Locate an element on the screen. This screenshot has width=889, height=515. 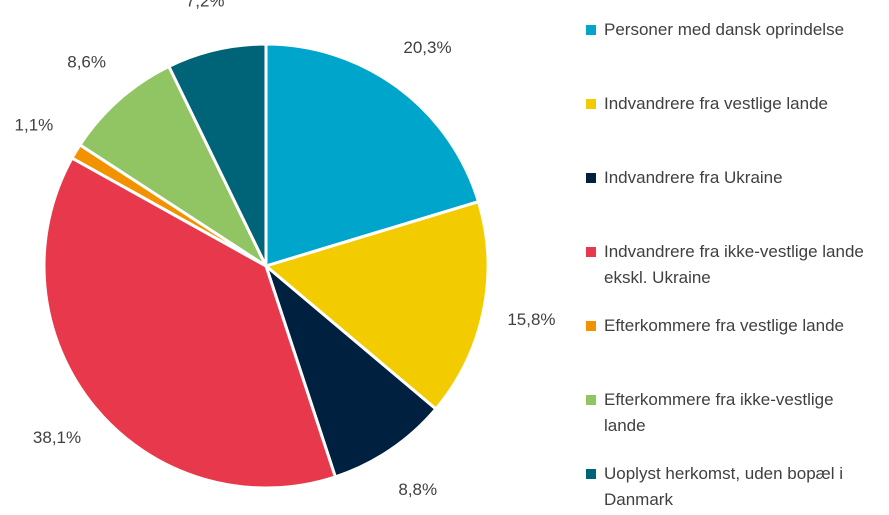
legend-label: Indvandrere fra Ukraine is located at coordinates (693, 177).